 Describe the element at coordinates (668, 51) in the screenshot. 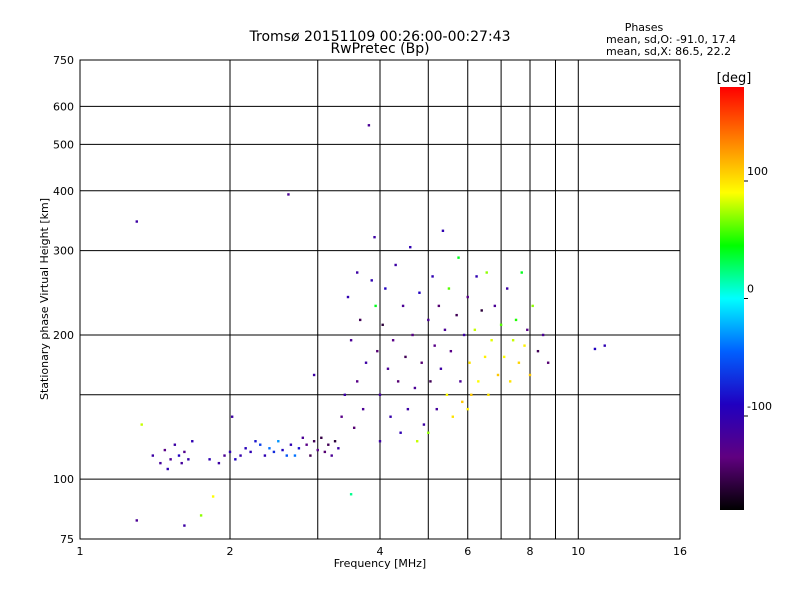

I see `stats-line-x: mean, sd,X: 86.5, 22.2` at that location.